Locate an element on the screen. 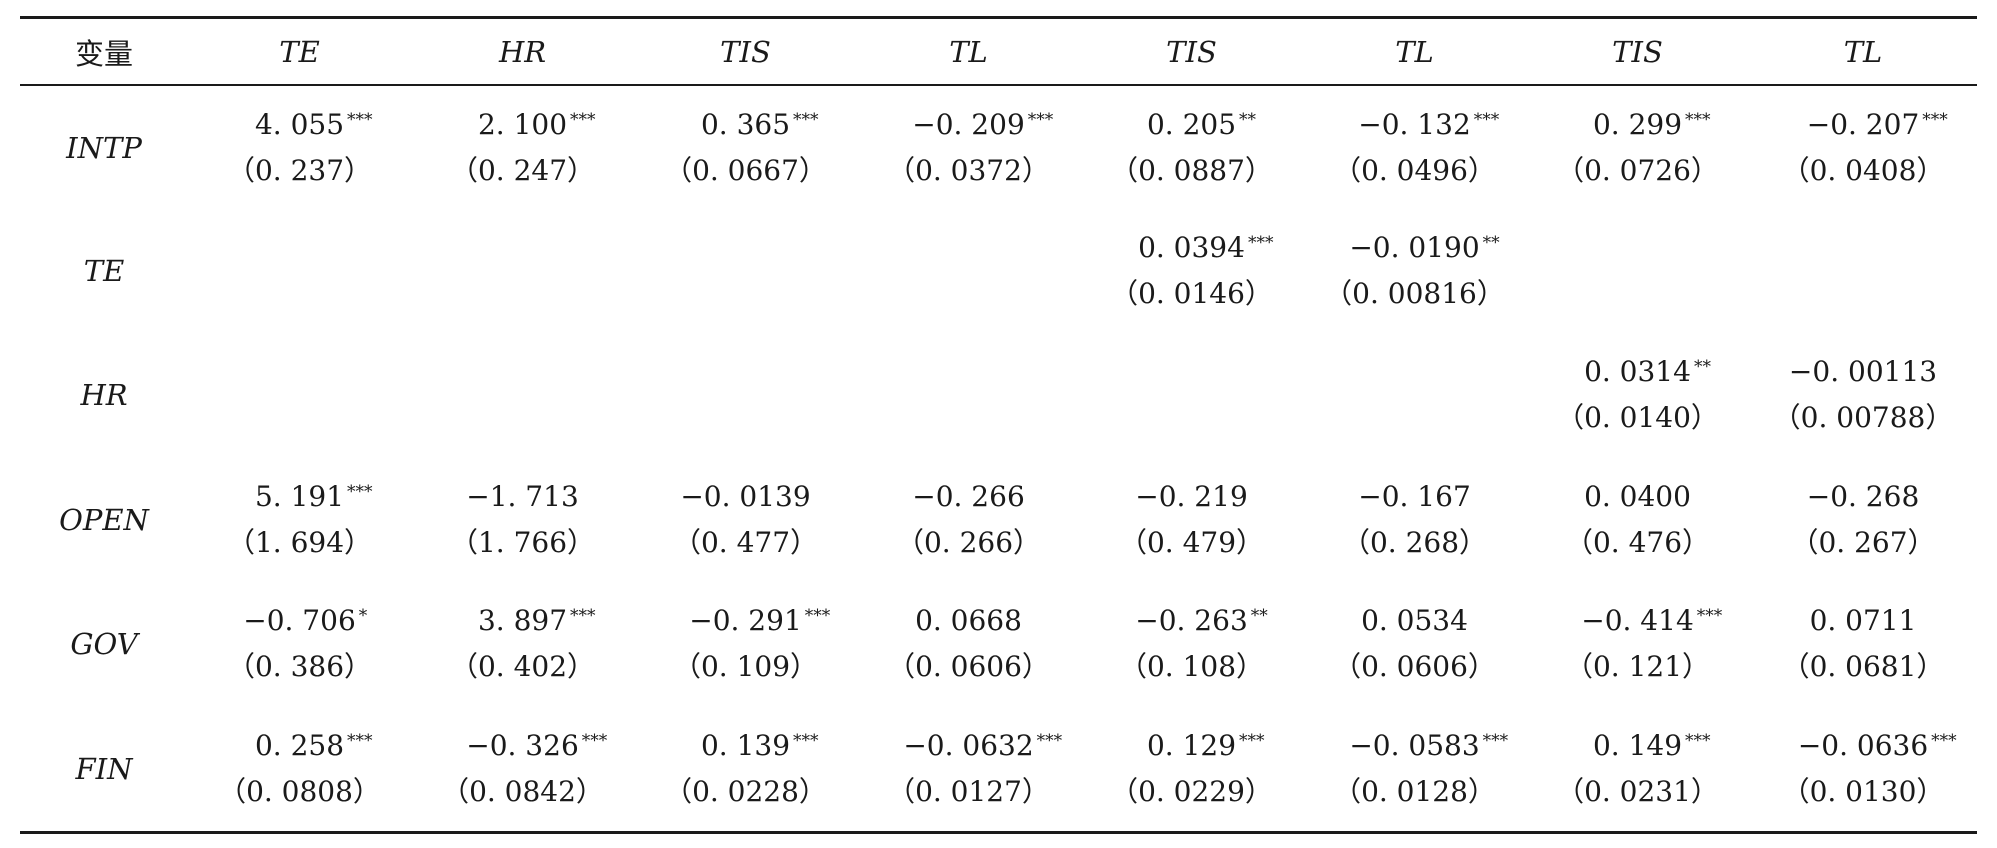 This screenshot has width=1997, height=848. row-variable-name: HR is located at coordinates (104, 395).